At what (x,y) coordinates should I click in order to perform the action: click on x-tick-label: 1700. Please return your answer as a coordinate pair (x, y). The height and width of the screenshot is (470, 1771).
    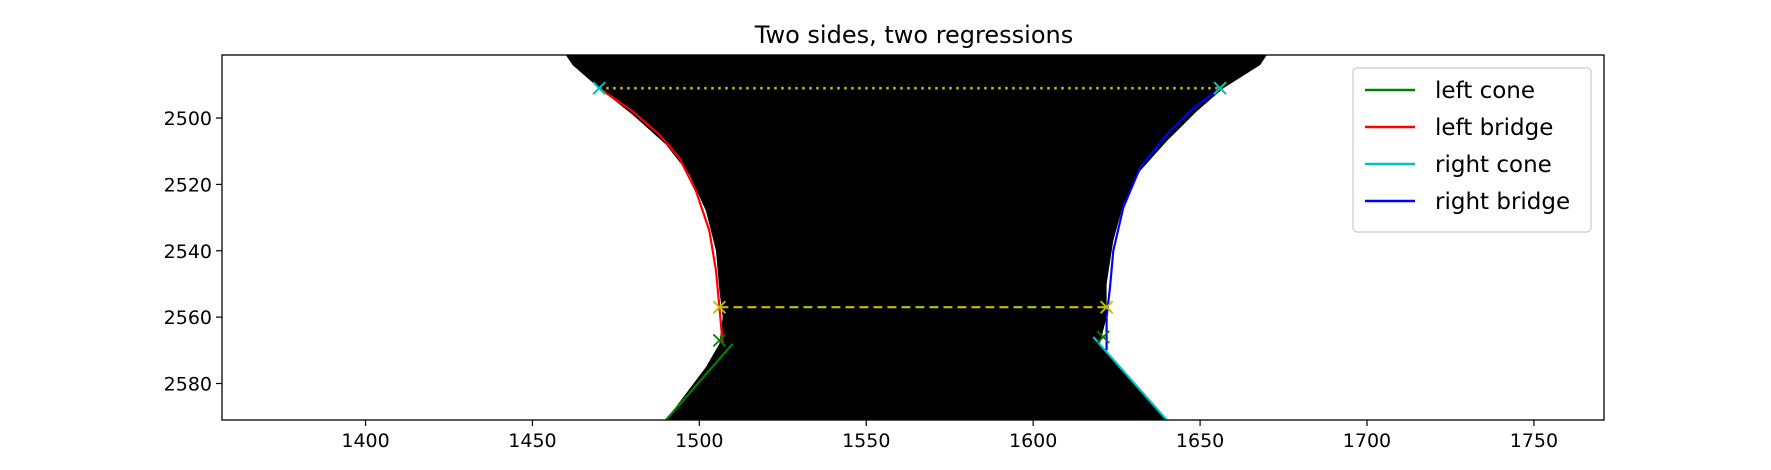
    Looking at the image, I should click on (1367, 441).